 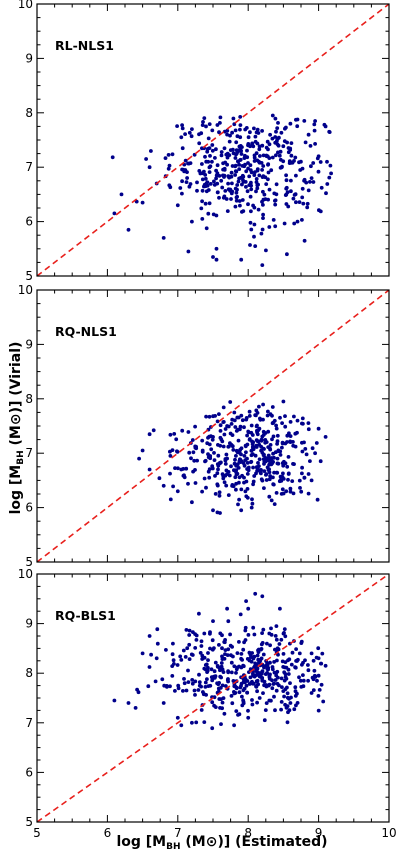 I want to click on y-axis-title: log [MBH (M⊙)] (Virial), so click(x=17, y=428).